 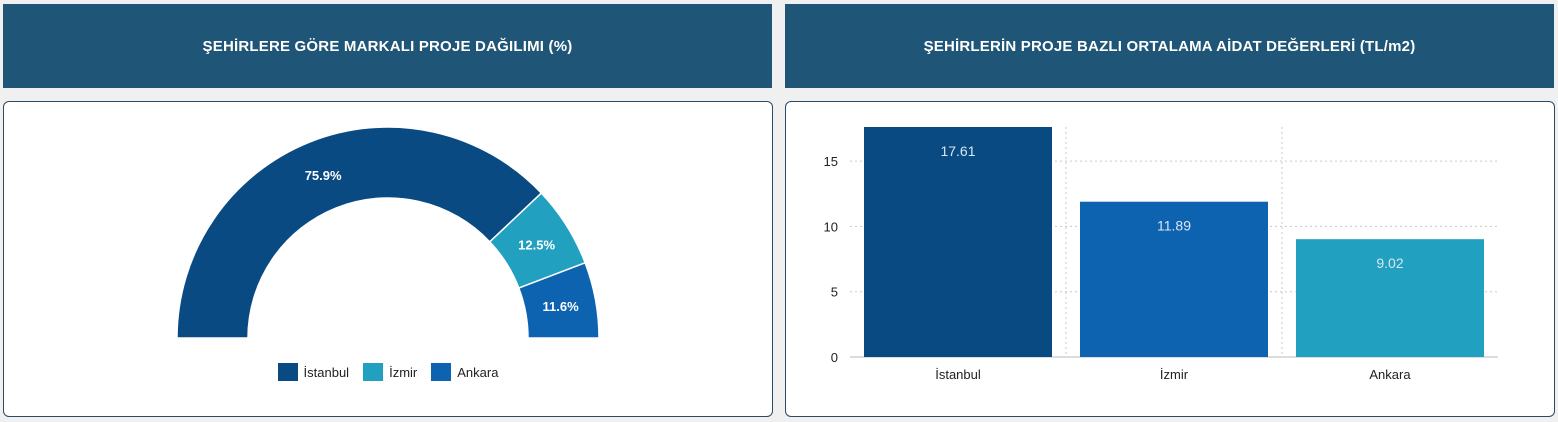 I want to click on pie-slice-ankara, so click(x=558, y=300).